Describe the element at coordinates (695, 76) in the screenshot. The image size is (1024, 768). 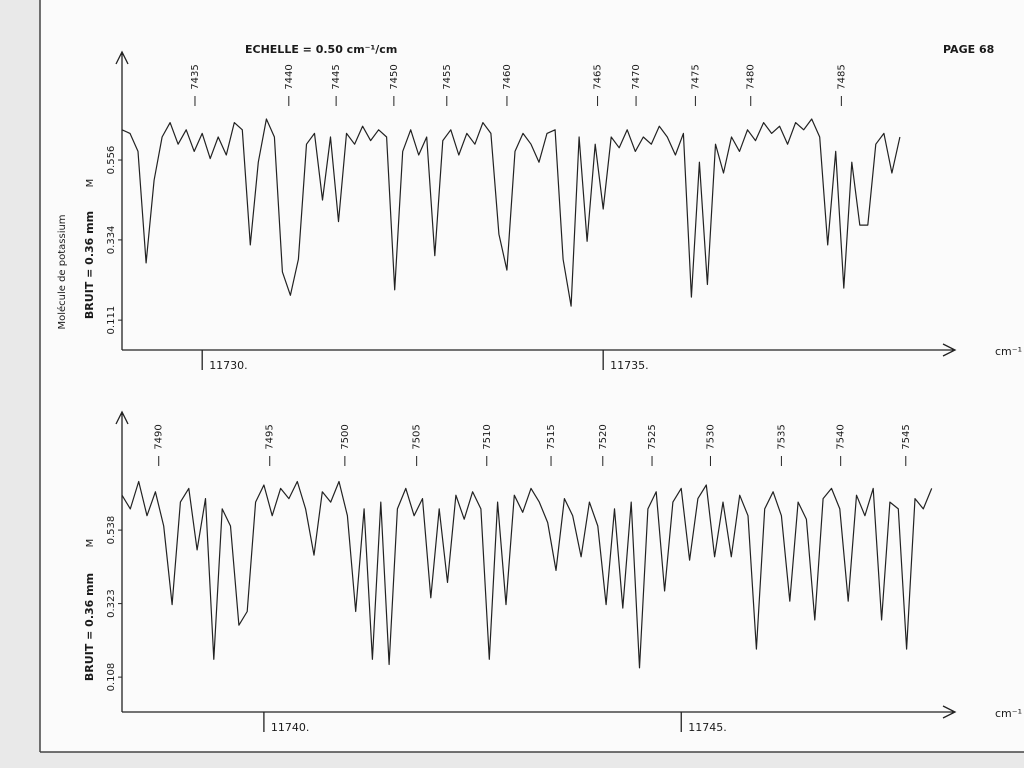
I see `line-id-label: 7475` at that location.